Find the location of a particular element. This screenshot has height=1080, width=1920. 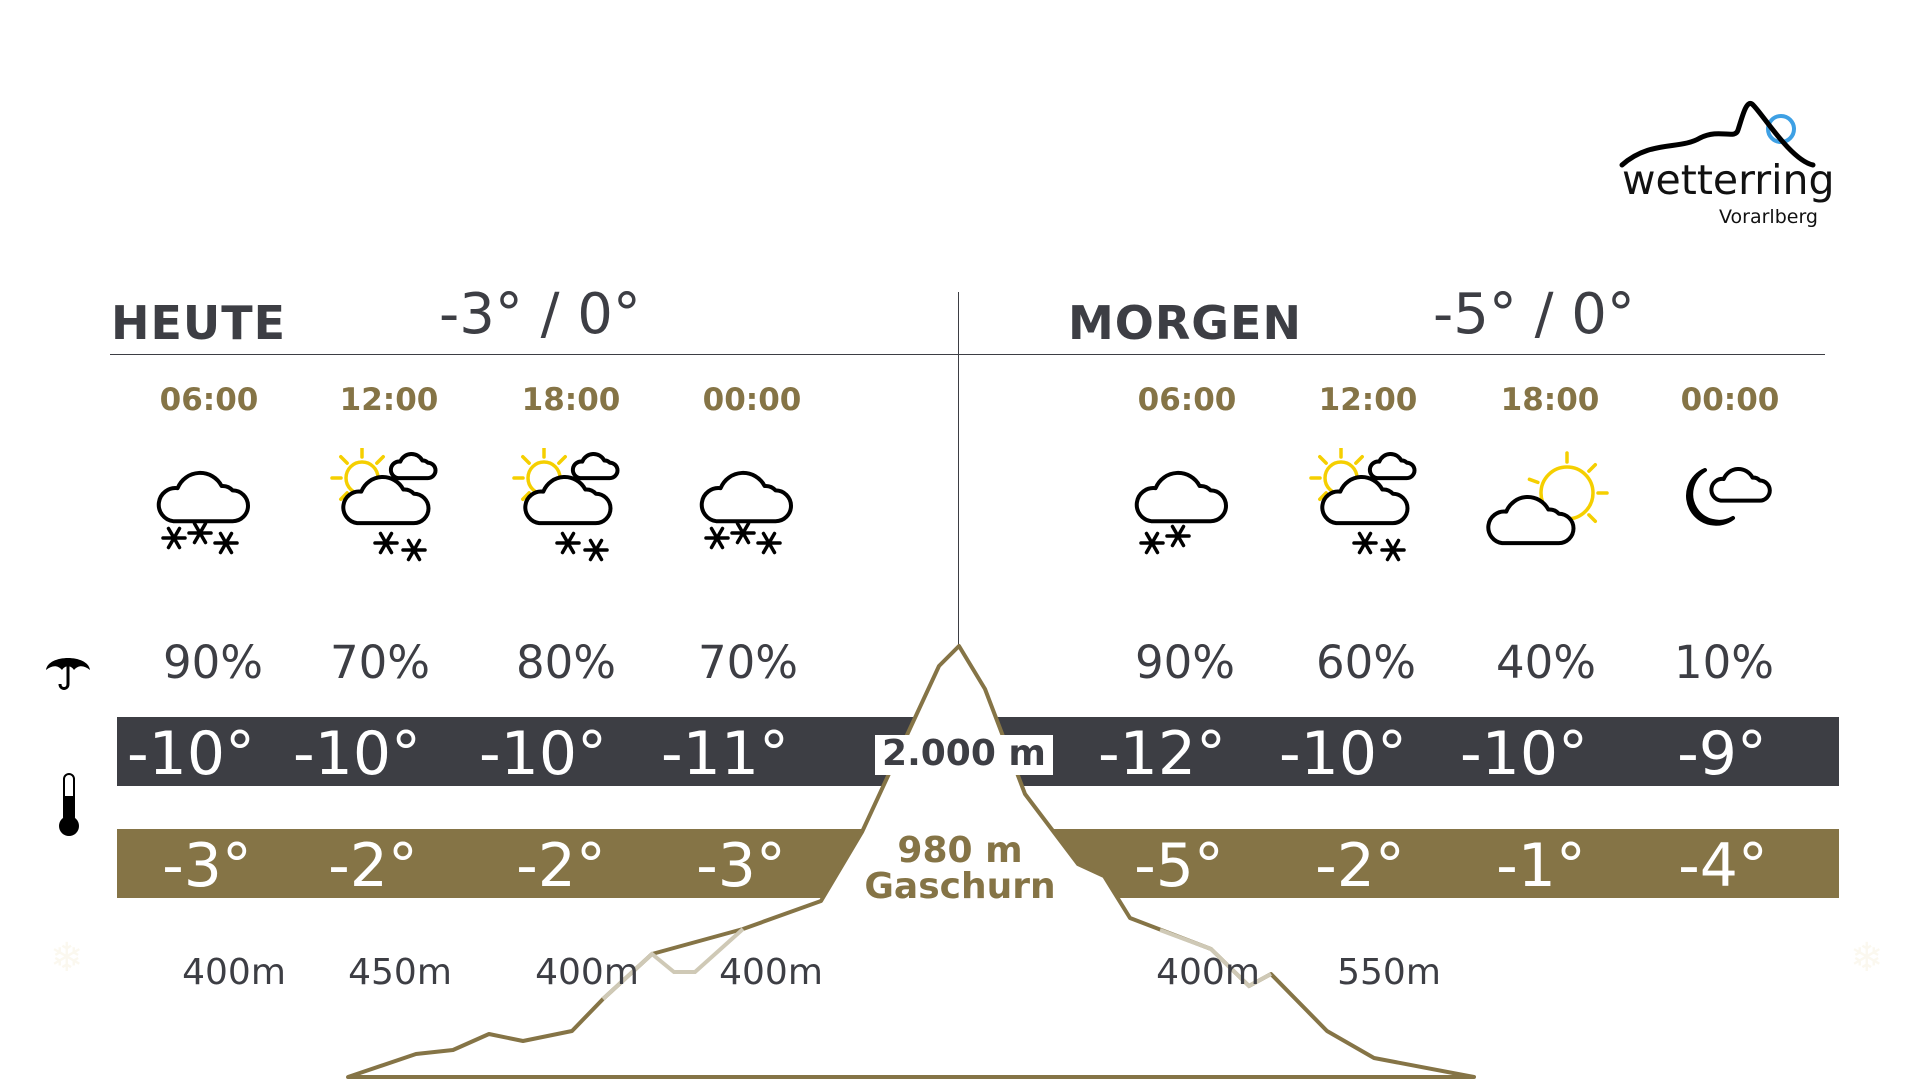

logo: wetterring Vorarlberg is located at coordinates (1717, 165).